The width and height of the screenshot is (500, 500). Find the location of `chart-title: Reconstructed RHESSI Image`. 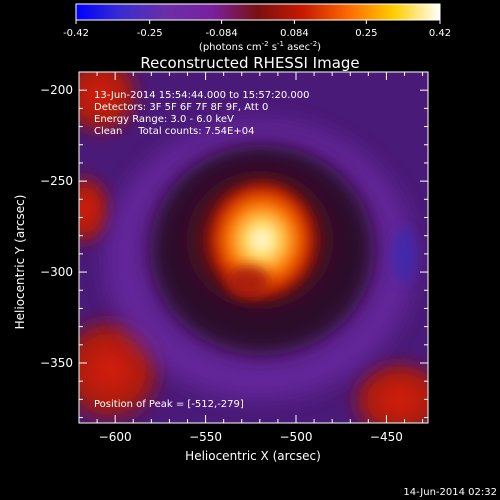

chart-title: Reconstructed RHESSI Image is located at coordinates (249, 63).